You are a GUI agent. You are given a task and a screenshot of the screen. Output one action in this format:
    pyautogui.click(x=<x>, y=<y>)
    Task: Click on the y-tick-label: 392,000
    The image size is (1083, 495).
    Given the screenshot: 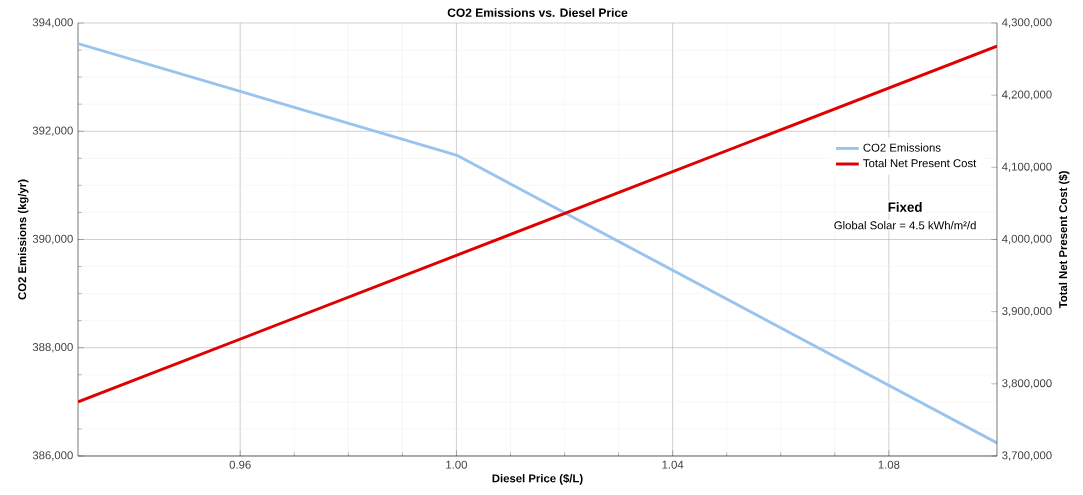 What is the action you would take?
    pyautogui.click(x=52, y=131)
    